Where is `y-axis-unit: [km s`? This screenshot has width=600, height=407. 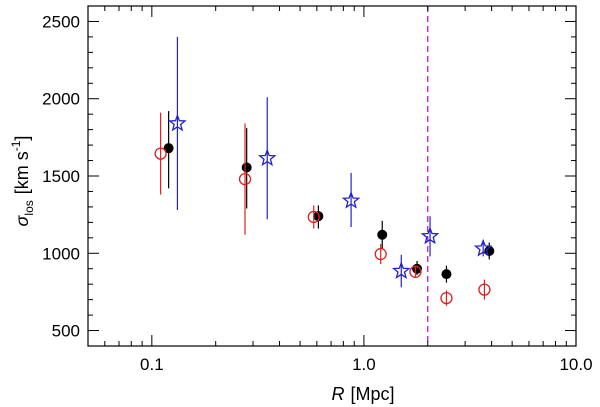 y-axis-unit: [km s is located at coordinates (22, 172).